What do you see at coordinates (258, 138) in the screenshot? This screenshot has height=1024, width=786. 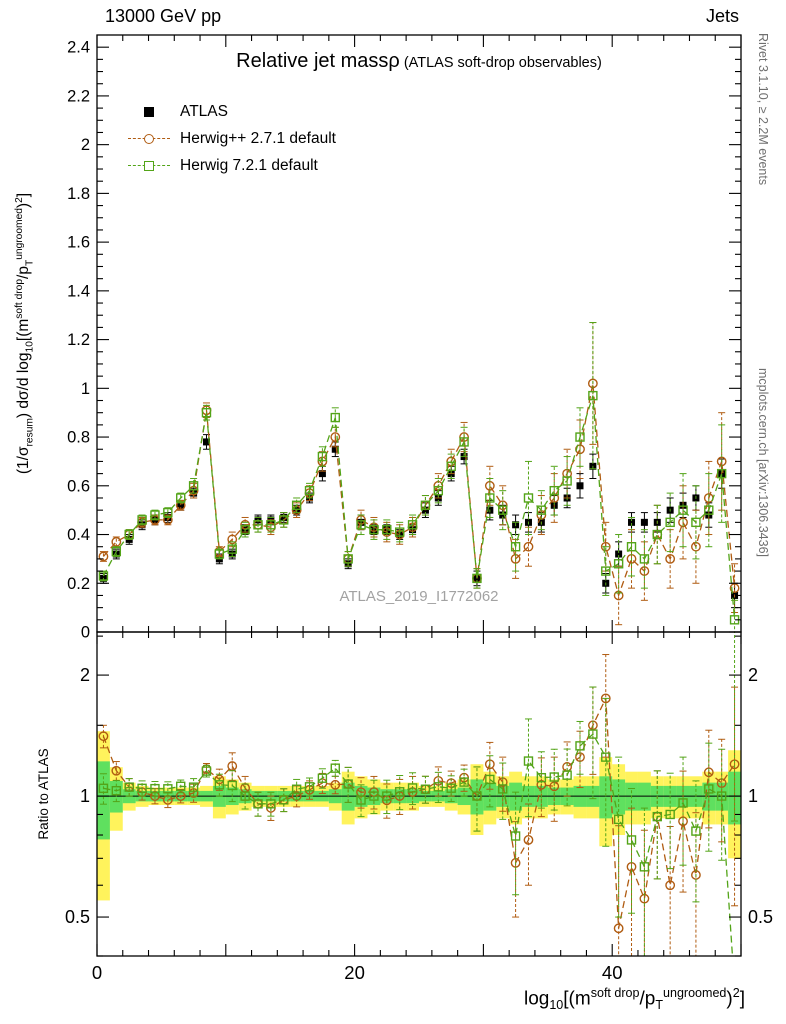 I see `legend-label-herwigpp: Herwig++ 2.7.1 default` at bounding box center [258, 138].